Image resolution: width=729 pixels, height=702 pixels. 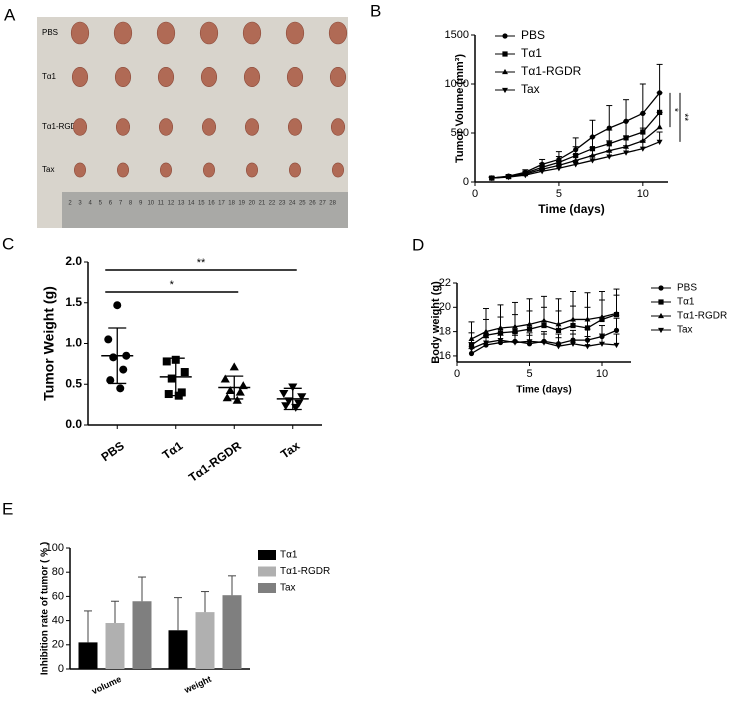 I want to click on y-tick-label: 0.5, so click(x=73, y=383).